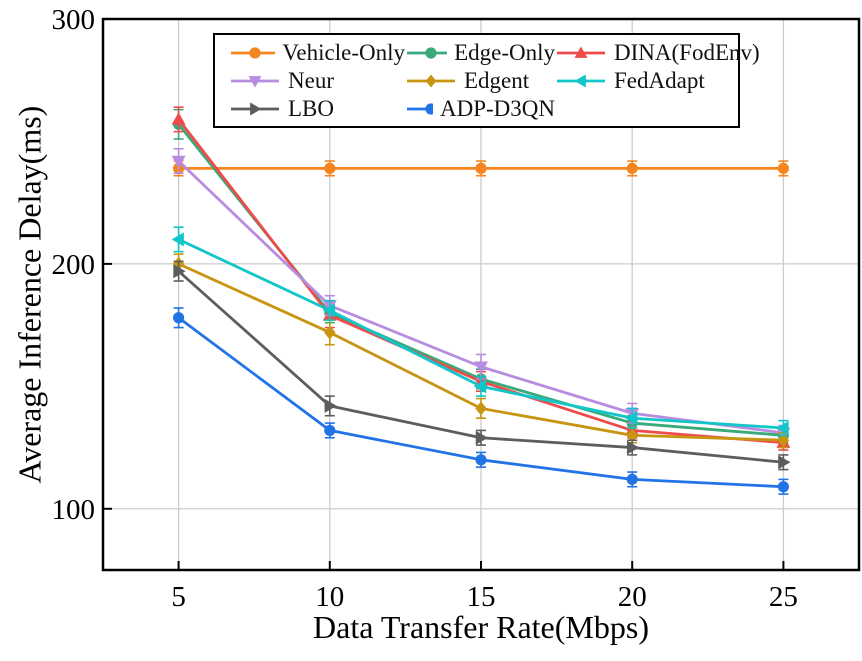 The height and width of the screenshot is (661, 862). I want to click on x-tick-label: 20, so click(632, 597).